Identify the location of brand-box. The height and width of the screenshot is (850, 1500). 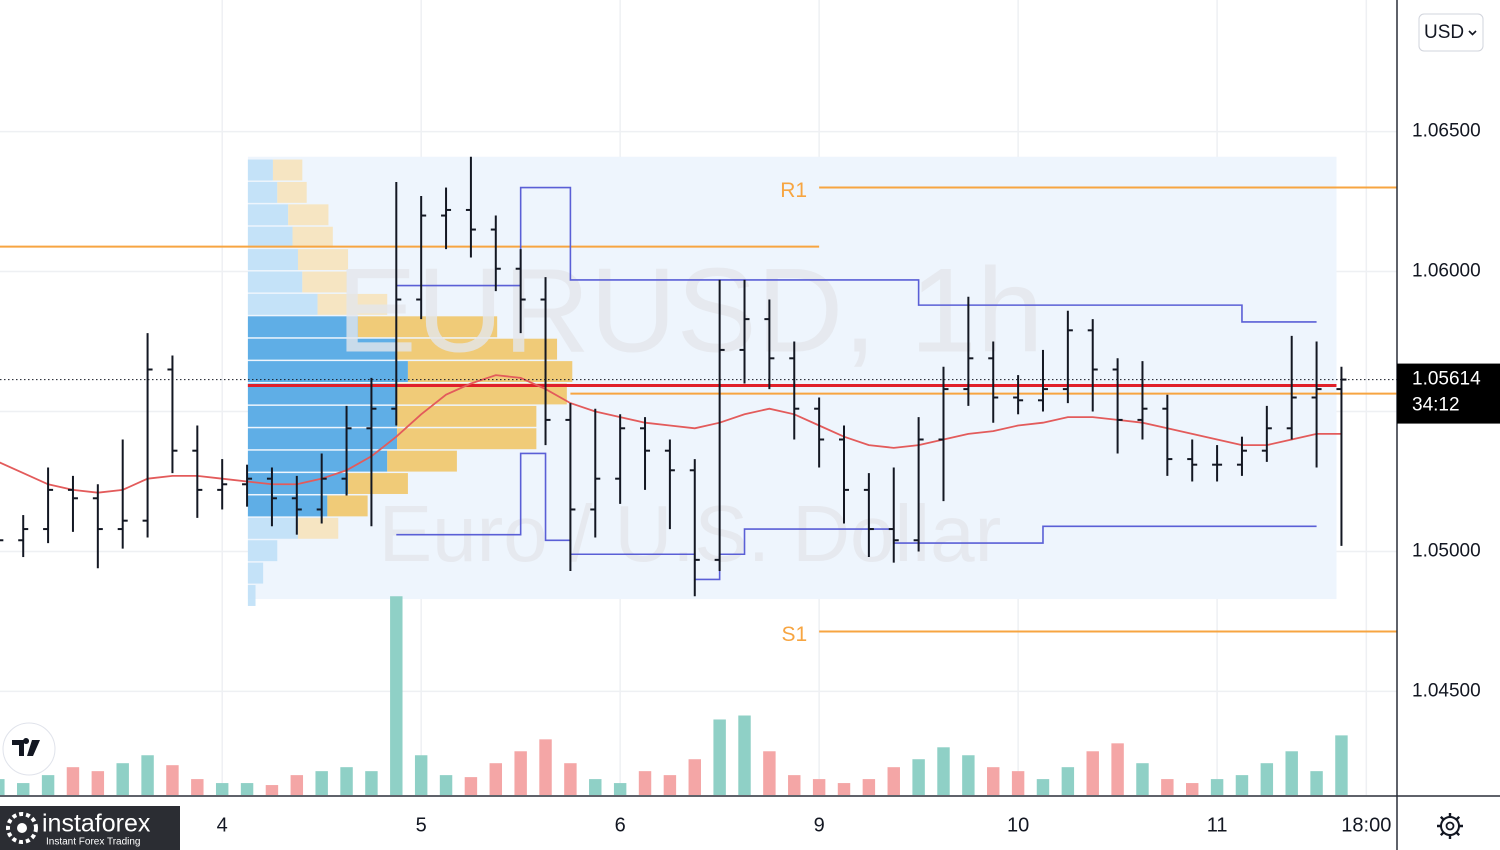
(90, 828).